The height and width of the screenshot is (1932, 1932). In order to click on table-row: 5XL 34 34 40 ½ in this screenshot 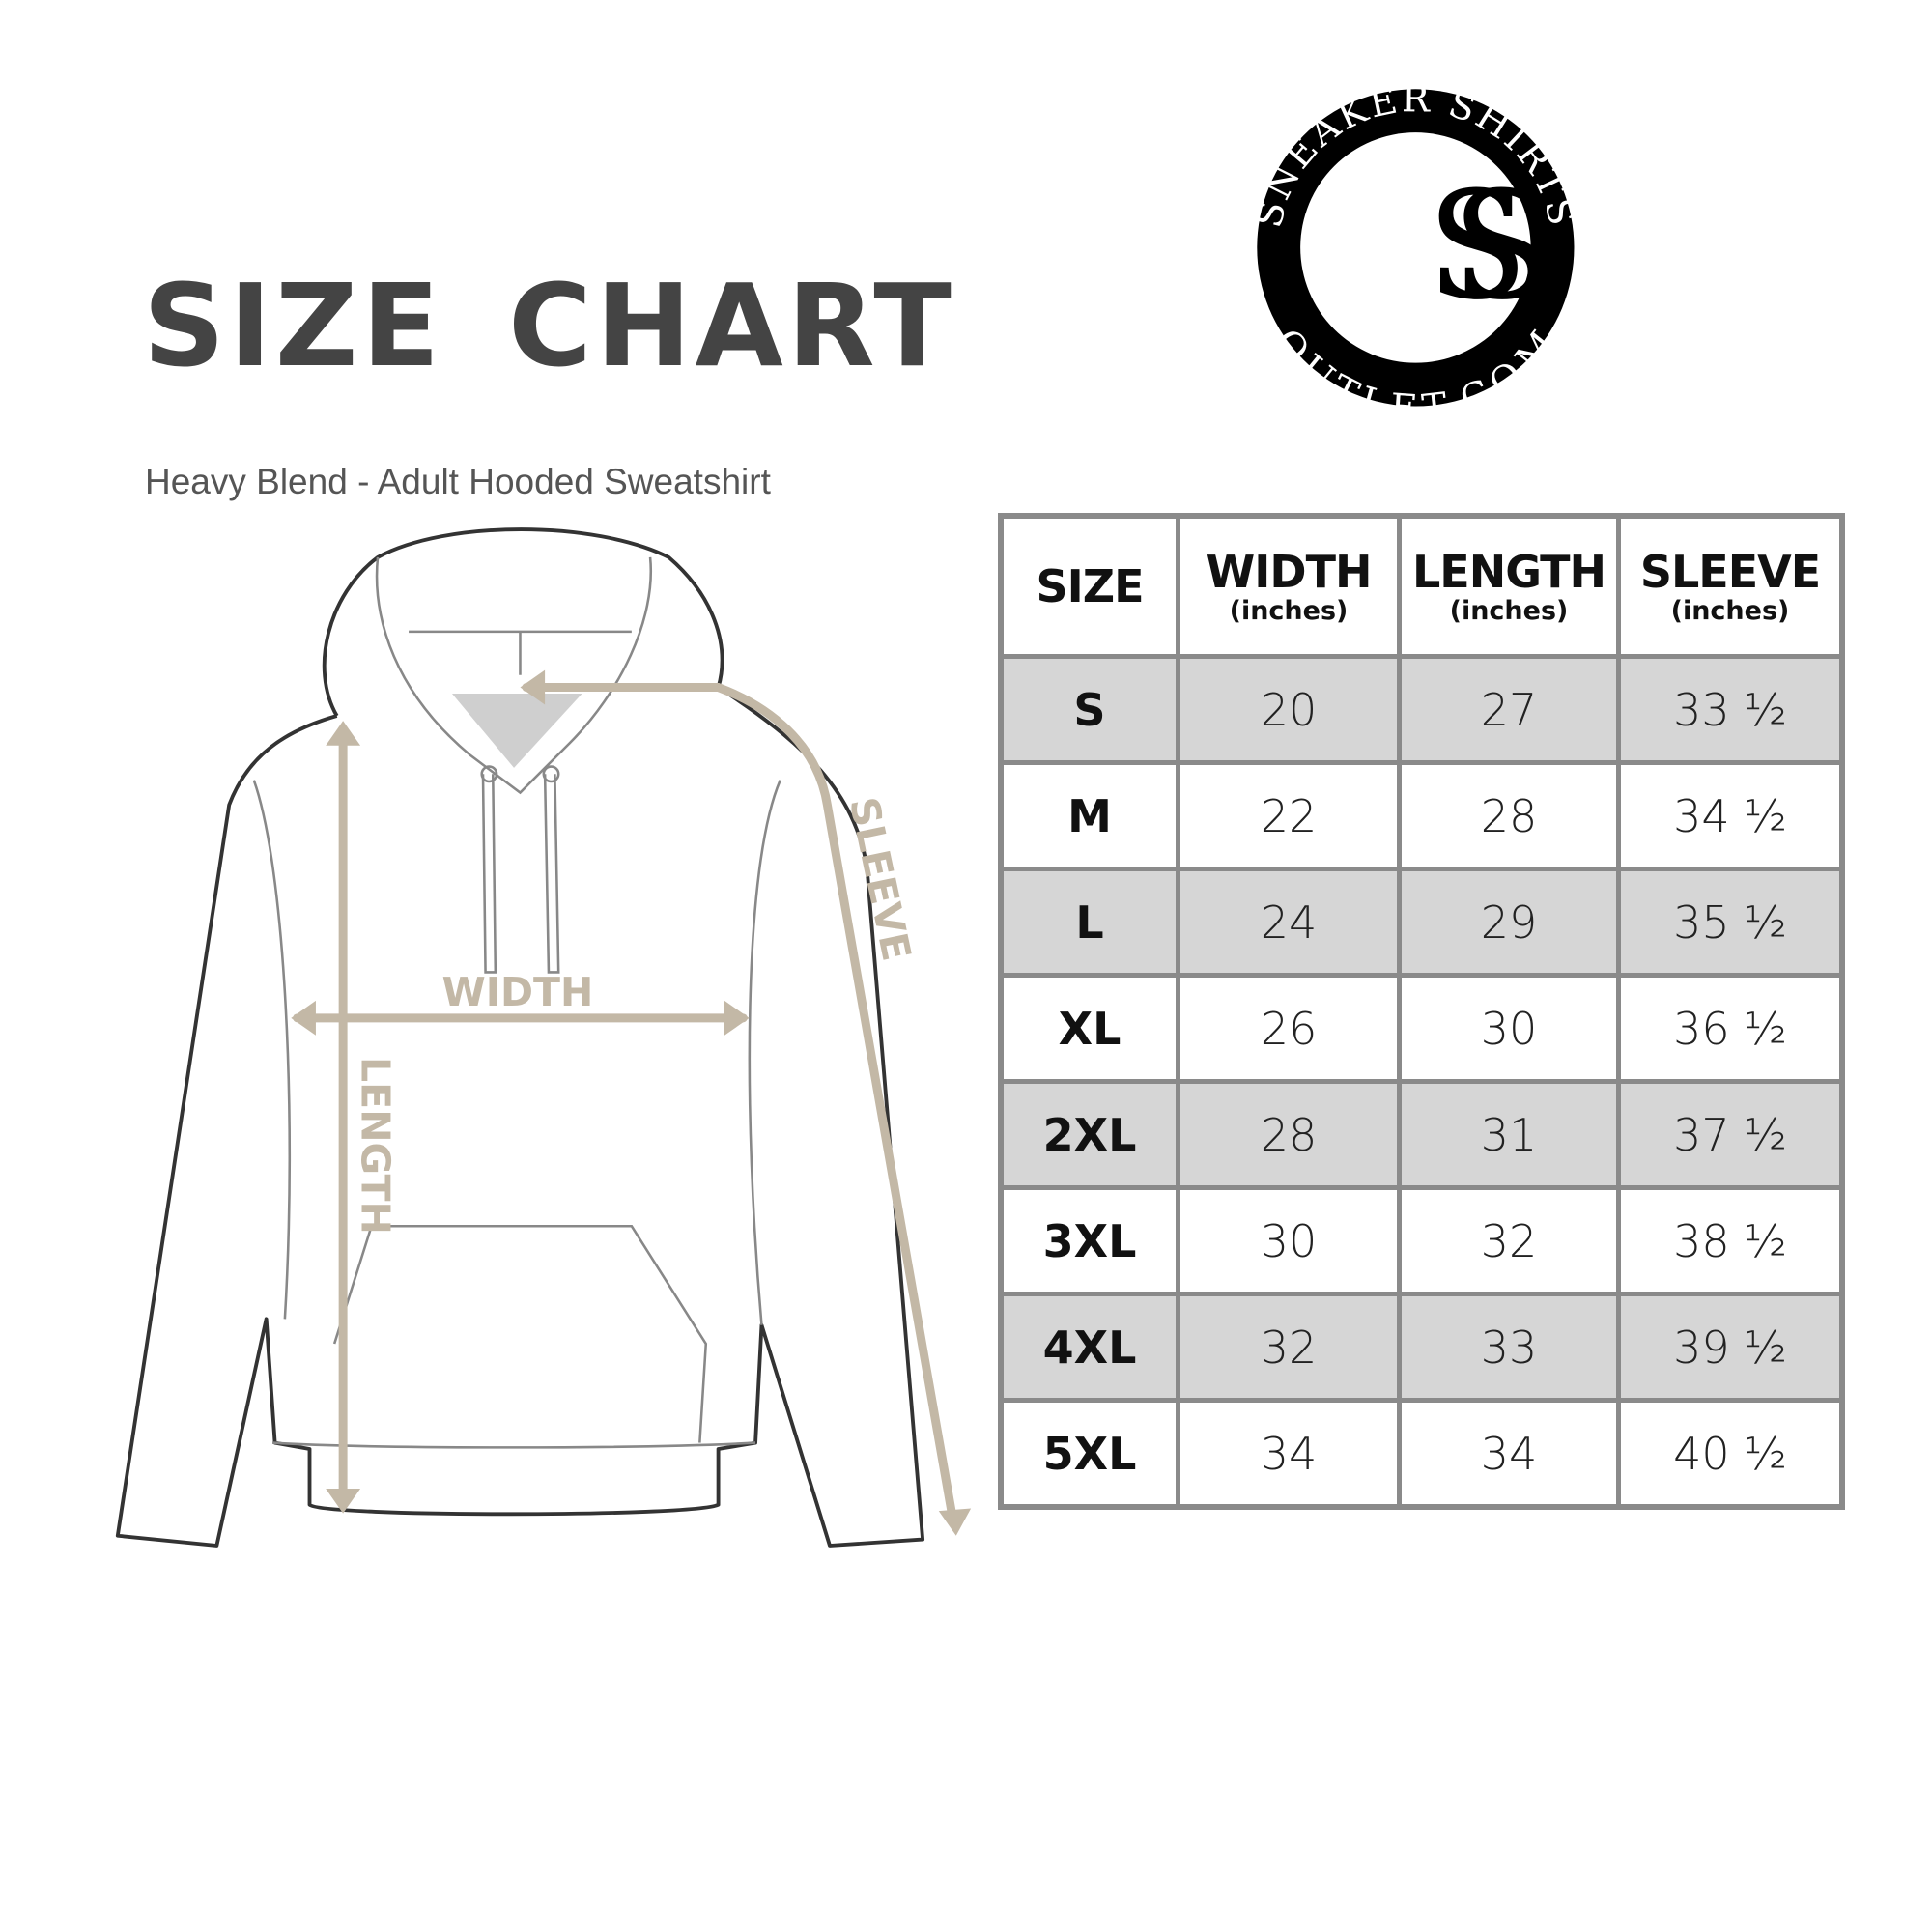, I will do `click(1421, 1454)`.